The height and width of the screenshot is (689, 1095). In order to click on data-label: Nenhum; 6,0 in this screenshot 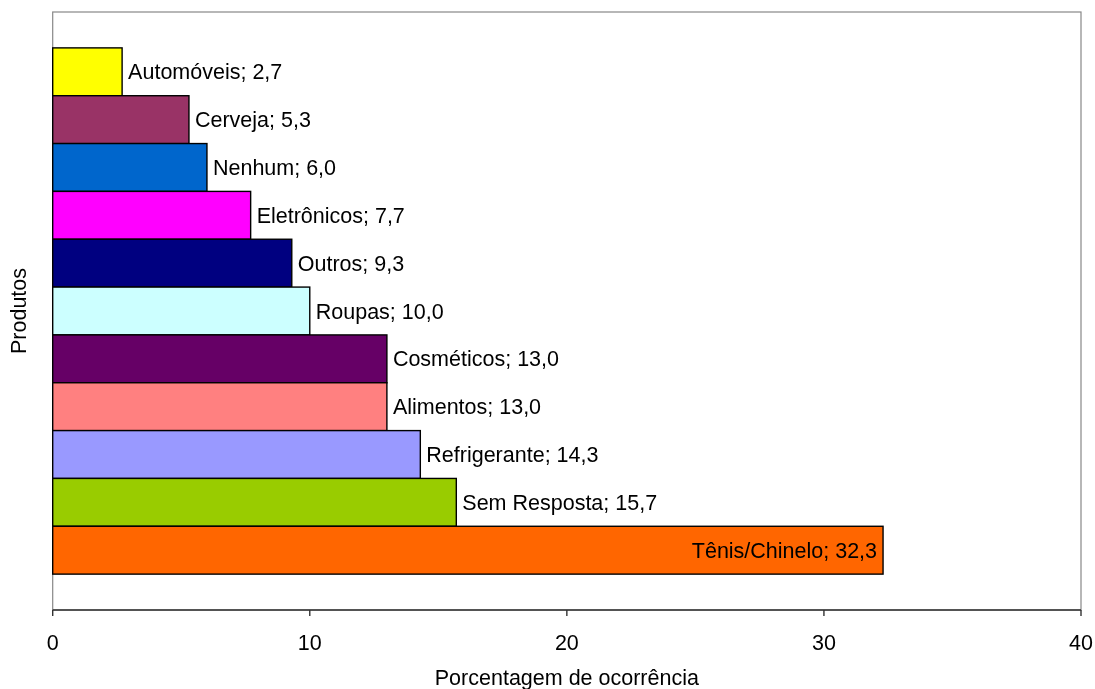, I will do `click(274, 168)`.